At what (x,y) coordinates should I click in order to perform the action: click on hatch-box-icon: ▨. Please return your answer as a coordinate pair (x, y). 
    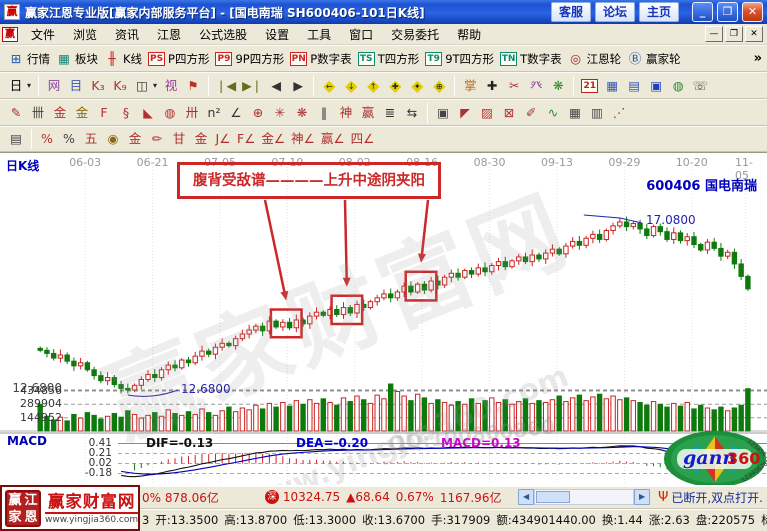
    Looking at the image, I should click on (487, 113).